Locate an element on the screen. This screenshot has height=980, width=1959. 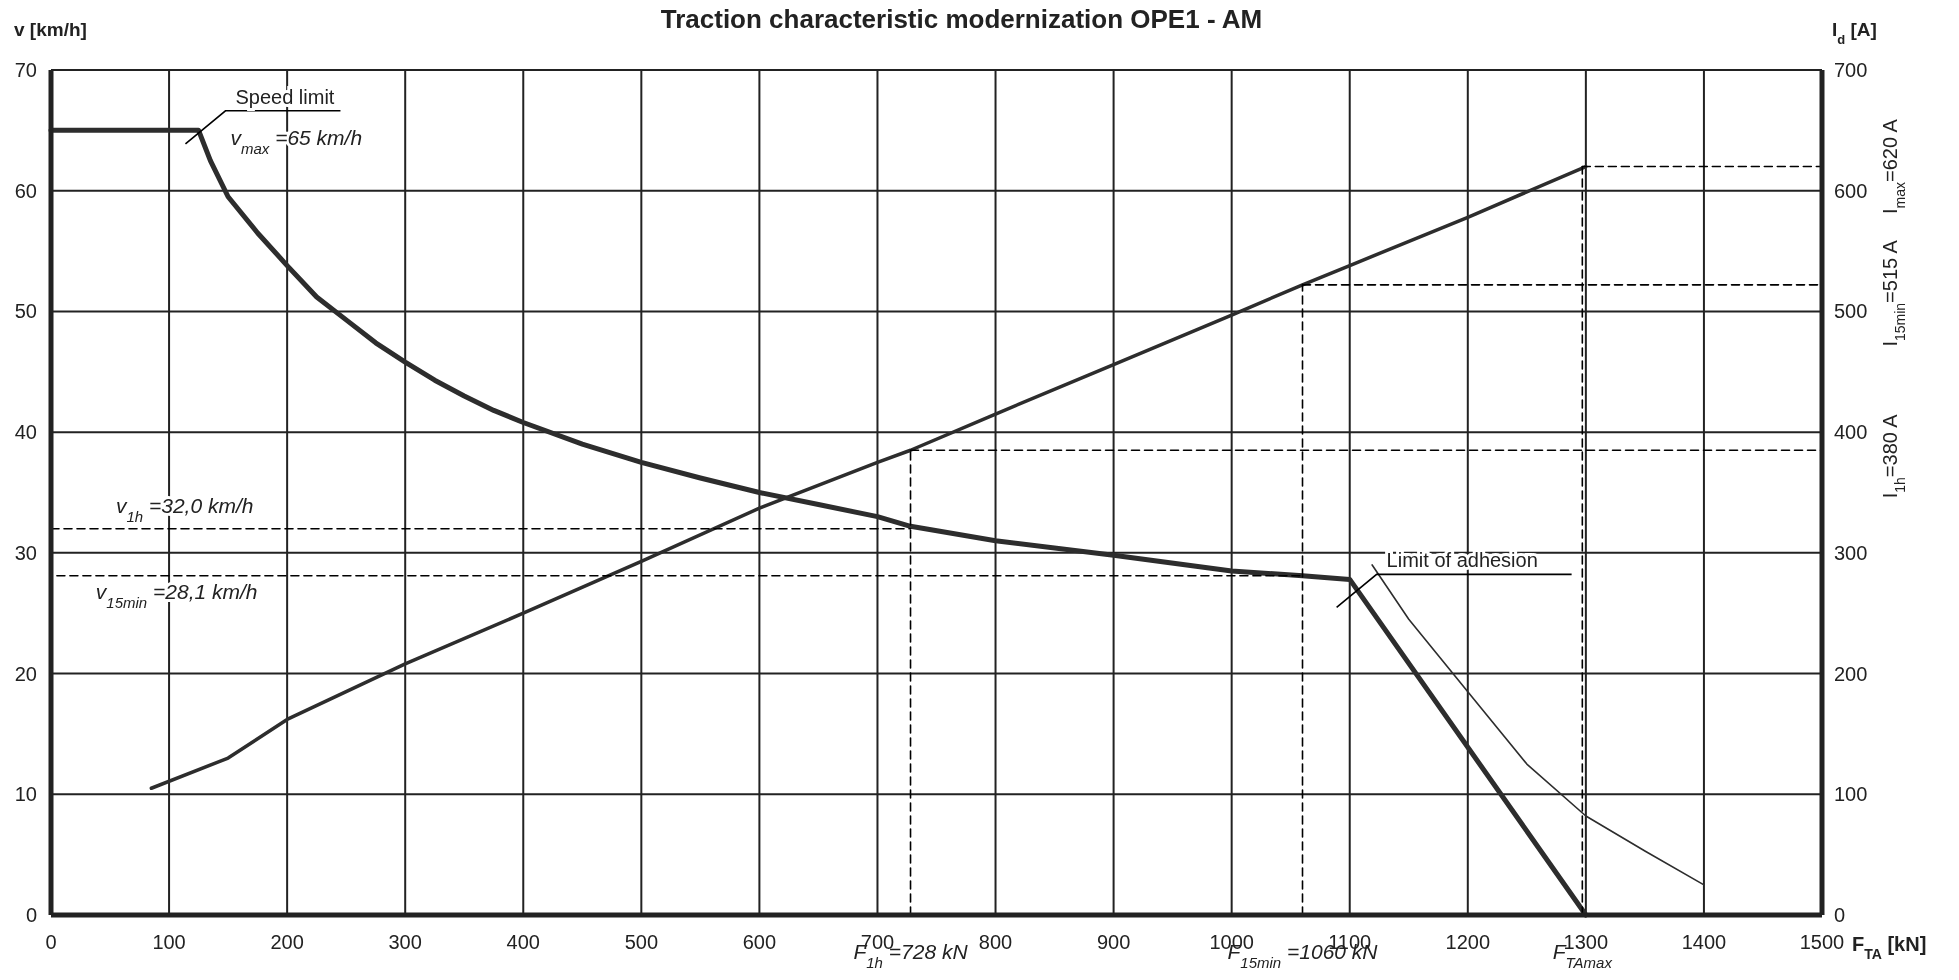
x-tick-label: 0 is located at coordinates (51, 942).